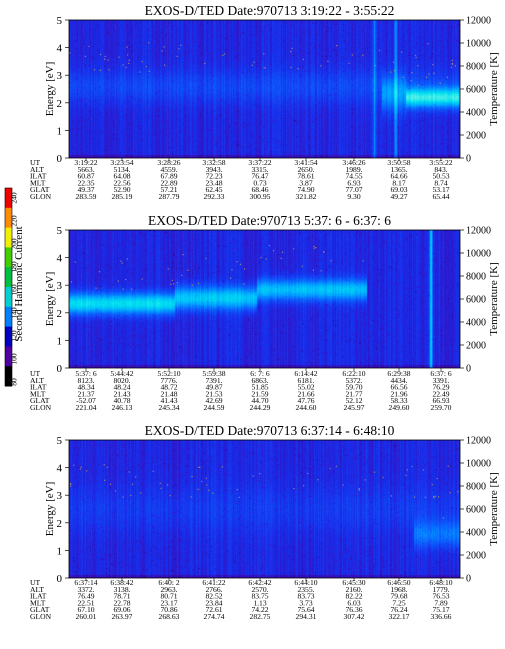 The image size is (505, 649). What do you see at coordinates (398, 373) in the screenshot?
I see `annotation-value: 6:29:38` at bounding box center [398, 373].